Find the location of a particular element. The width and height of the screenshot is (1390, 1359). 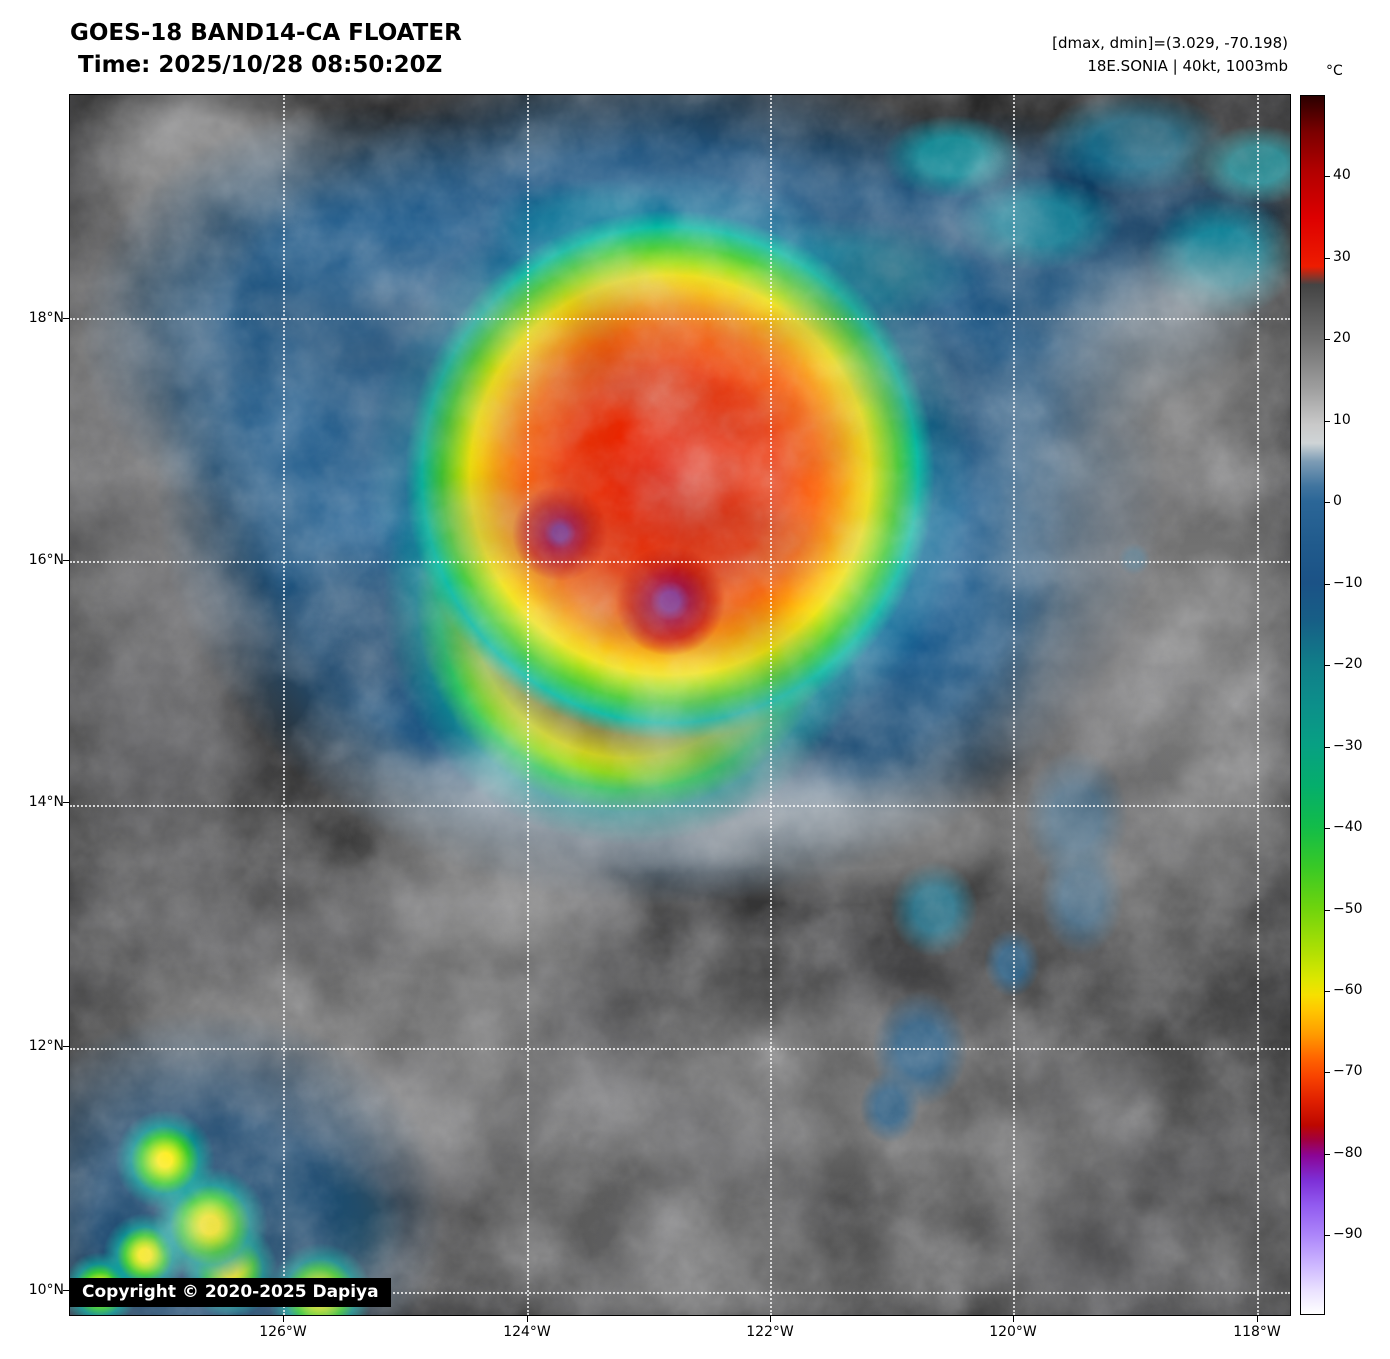

colorbar-tick-m80: −80 is located at coordinates (1348, 1153).